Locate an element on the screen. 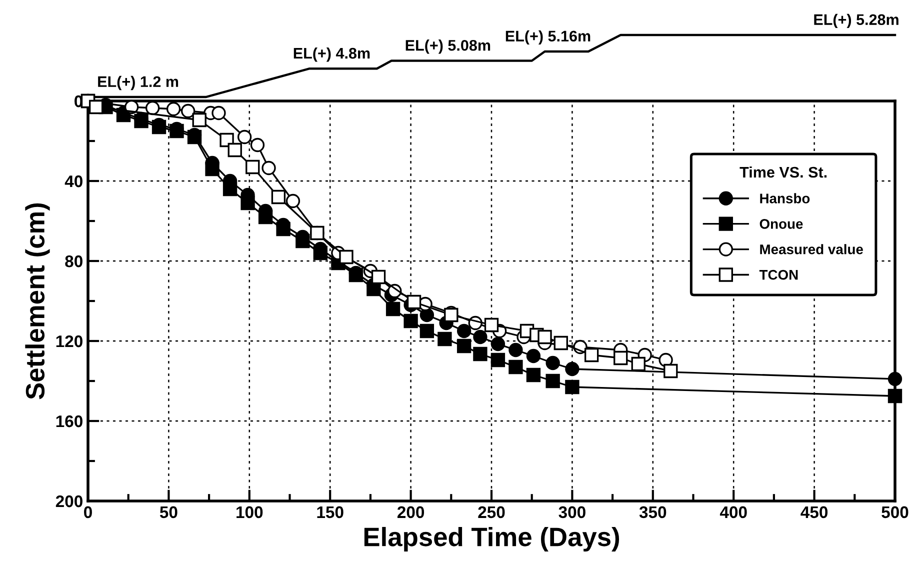  x-tick-label: 100 is located at coordinates (249, 512).